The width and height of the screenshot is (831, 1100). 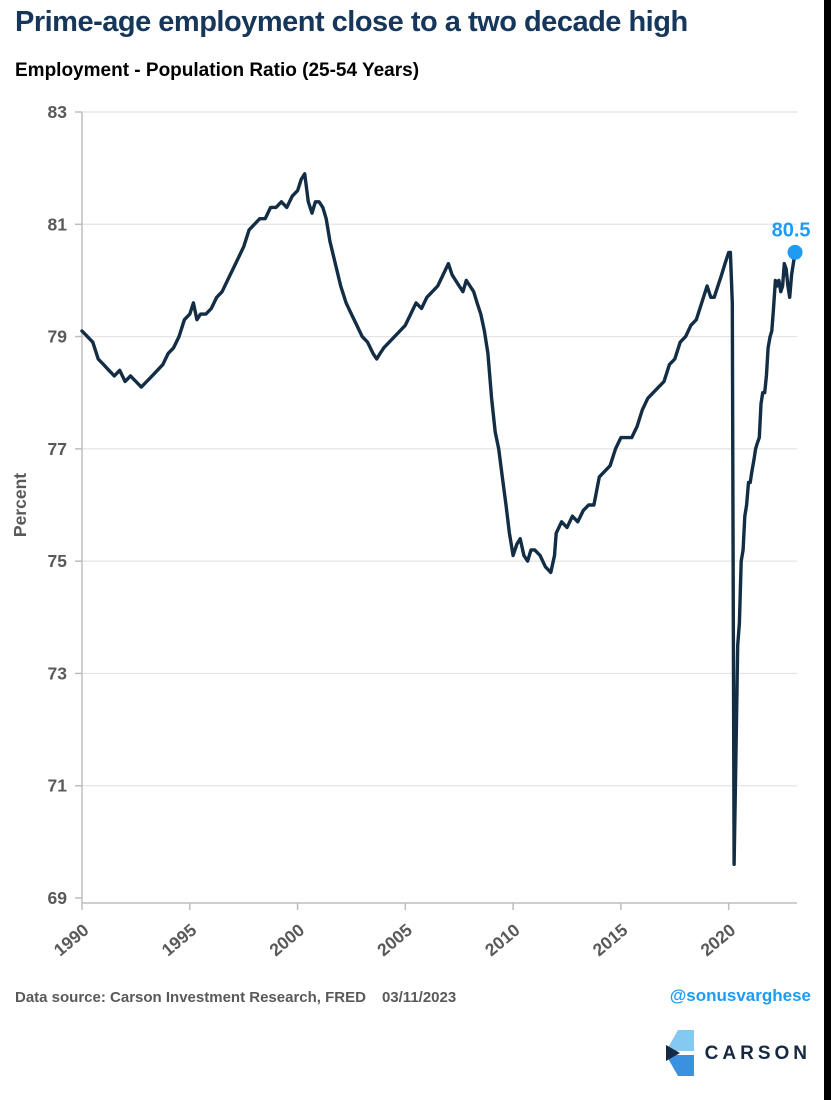 I want to click on x-tick-label-1995: 1995, so click(x=179, y=940).